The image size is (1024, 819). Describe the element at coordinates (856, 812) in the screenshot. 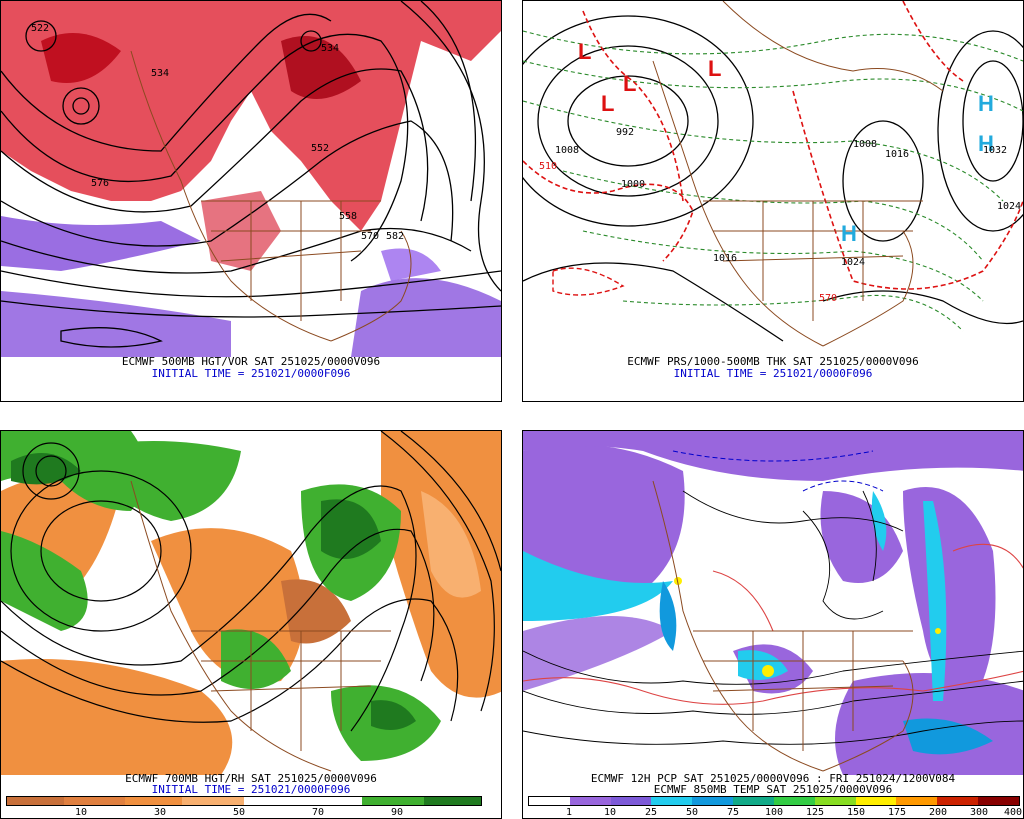

I see `scale-tick: 150` at that location.